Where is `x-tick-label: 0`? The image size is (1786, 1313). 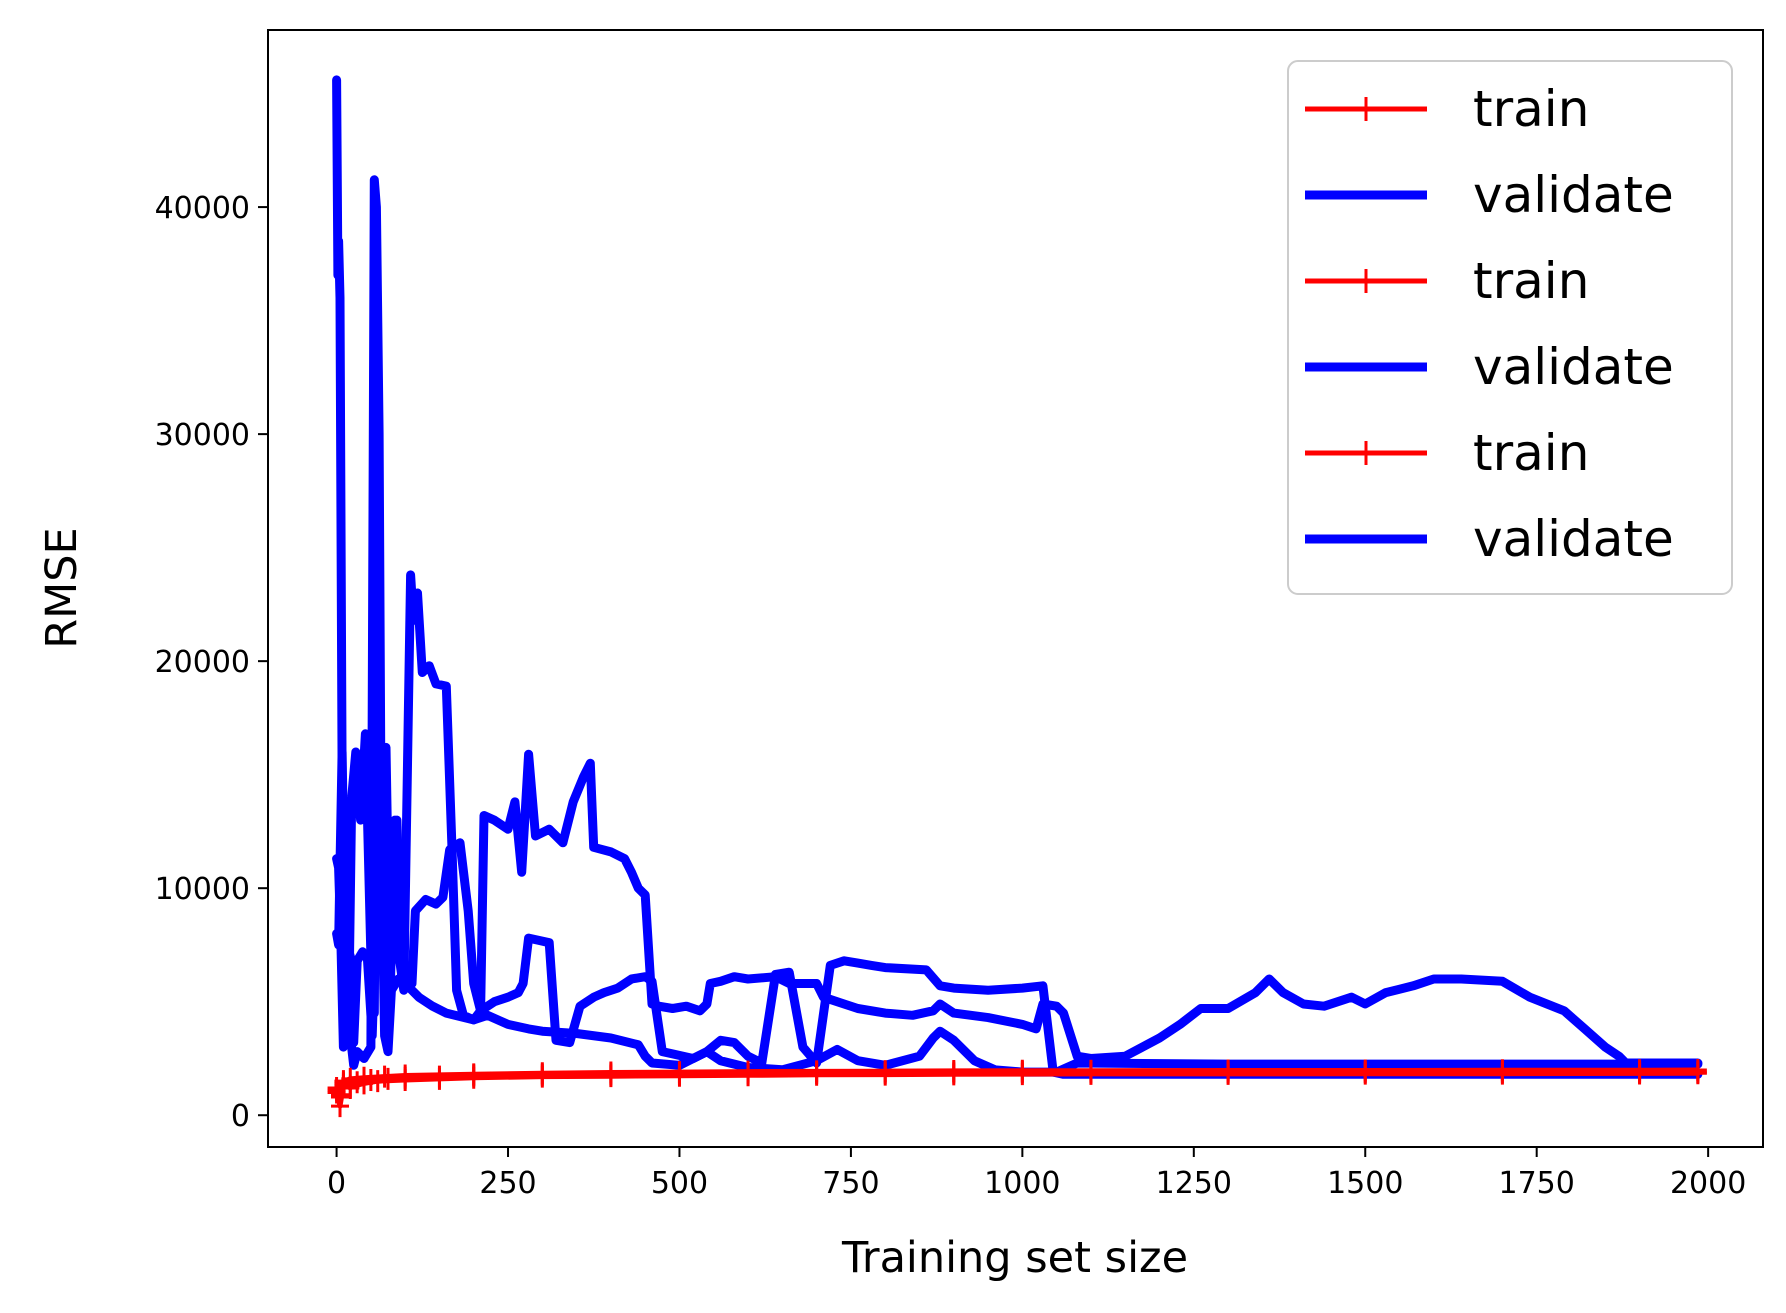
x-tick-label: 0 is located at coordinates (336, 1183).